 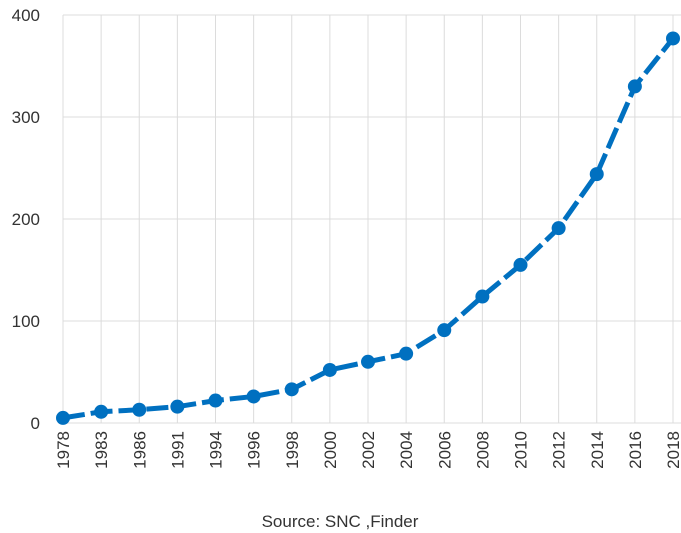 I want to click on x-tick-label: 1986, so click(x=139, y=450).